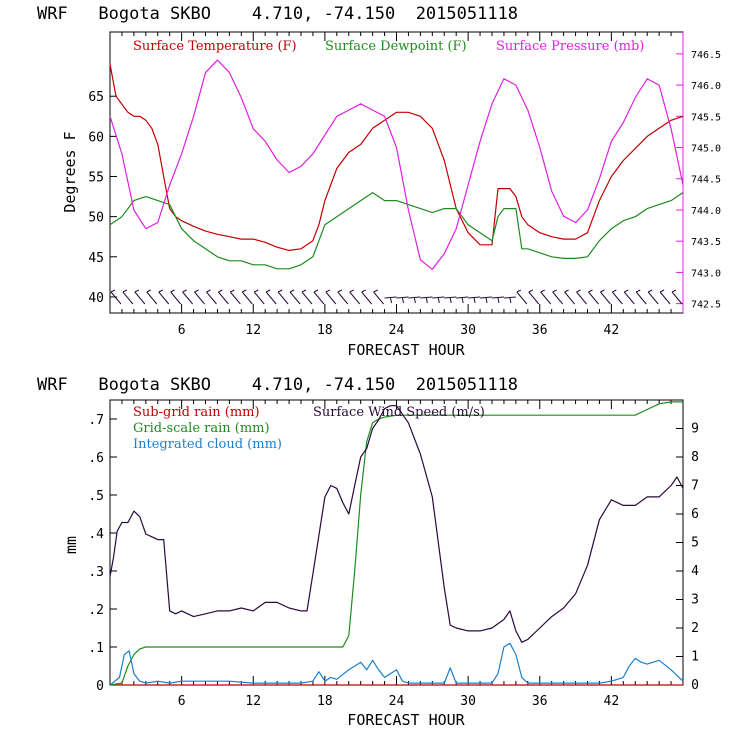  Describe the element at coordinates (96, 458) in the screenshot. I see `y-tick-label: .6` at that location.